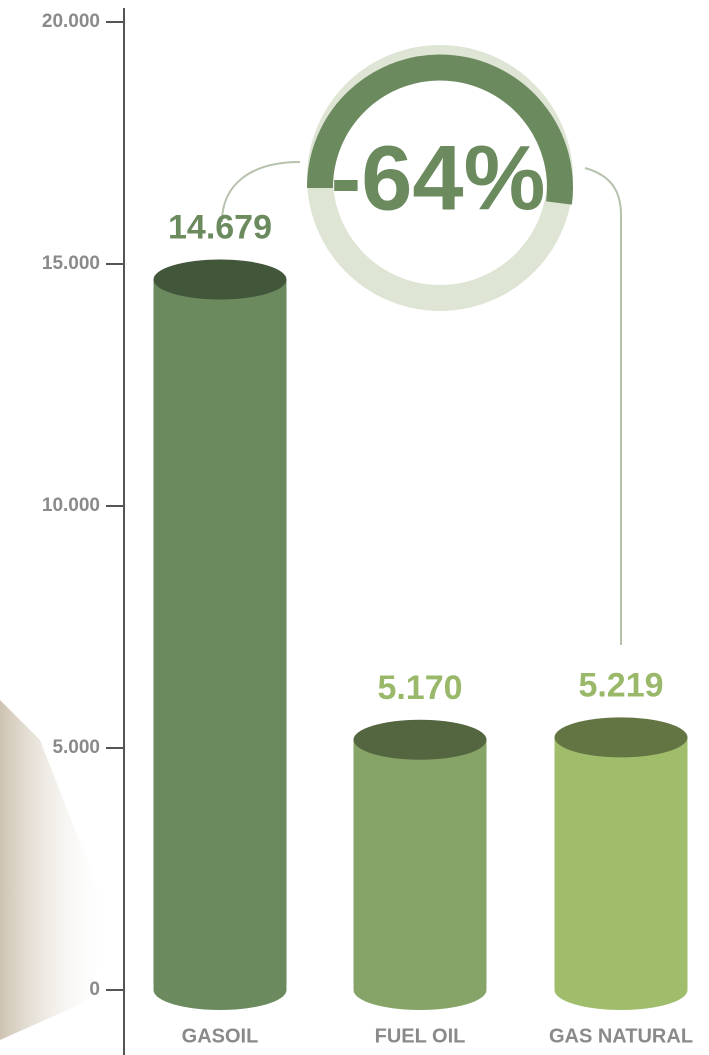  What do you see at coordinates (71, 505) in the screenshot?
I see `y-tick-label: 10.000` at bounding box center [71, 505].